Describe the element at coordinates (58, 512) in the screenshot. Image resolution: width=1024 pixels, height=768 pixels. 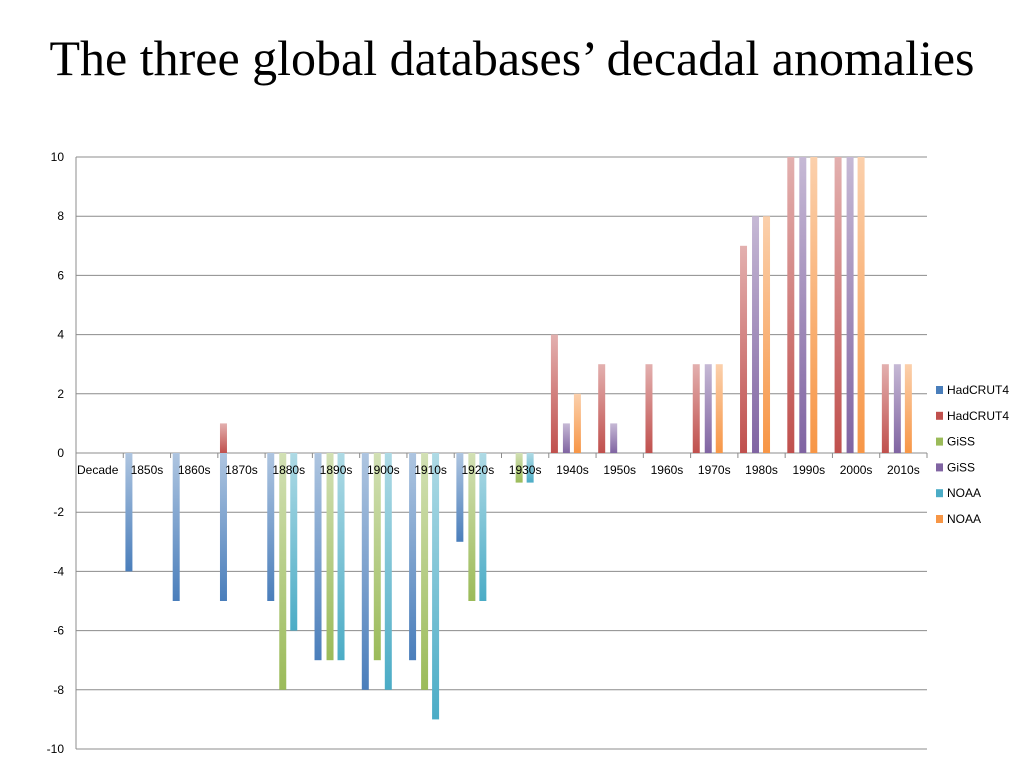
I see `y-tick-label: -2` at that location.